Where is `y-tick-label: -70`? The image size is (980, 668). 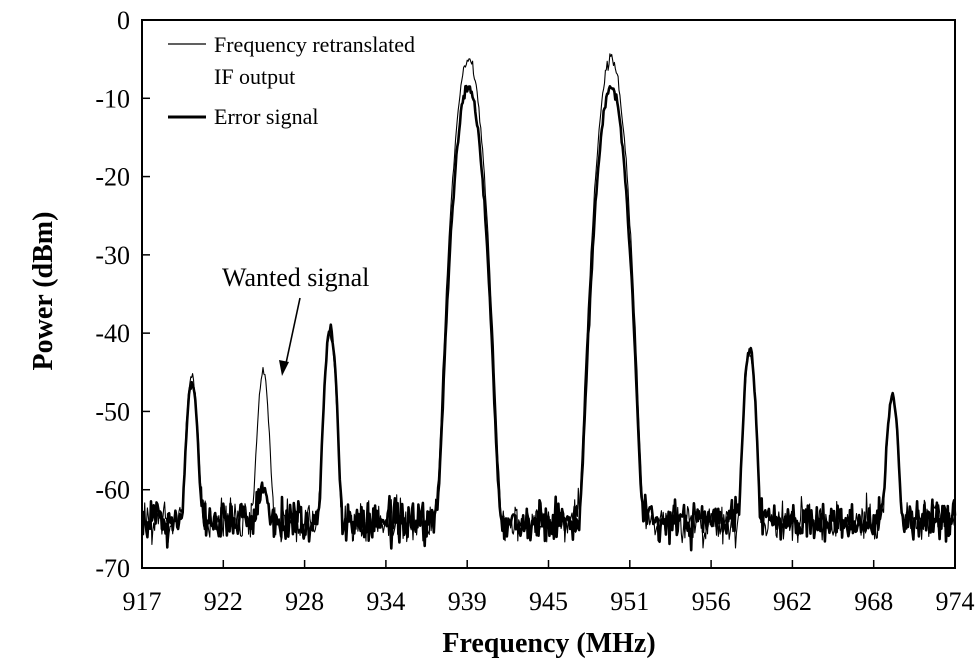 y-tick-label: -70 is located at coordinates (112, 568).